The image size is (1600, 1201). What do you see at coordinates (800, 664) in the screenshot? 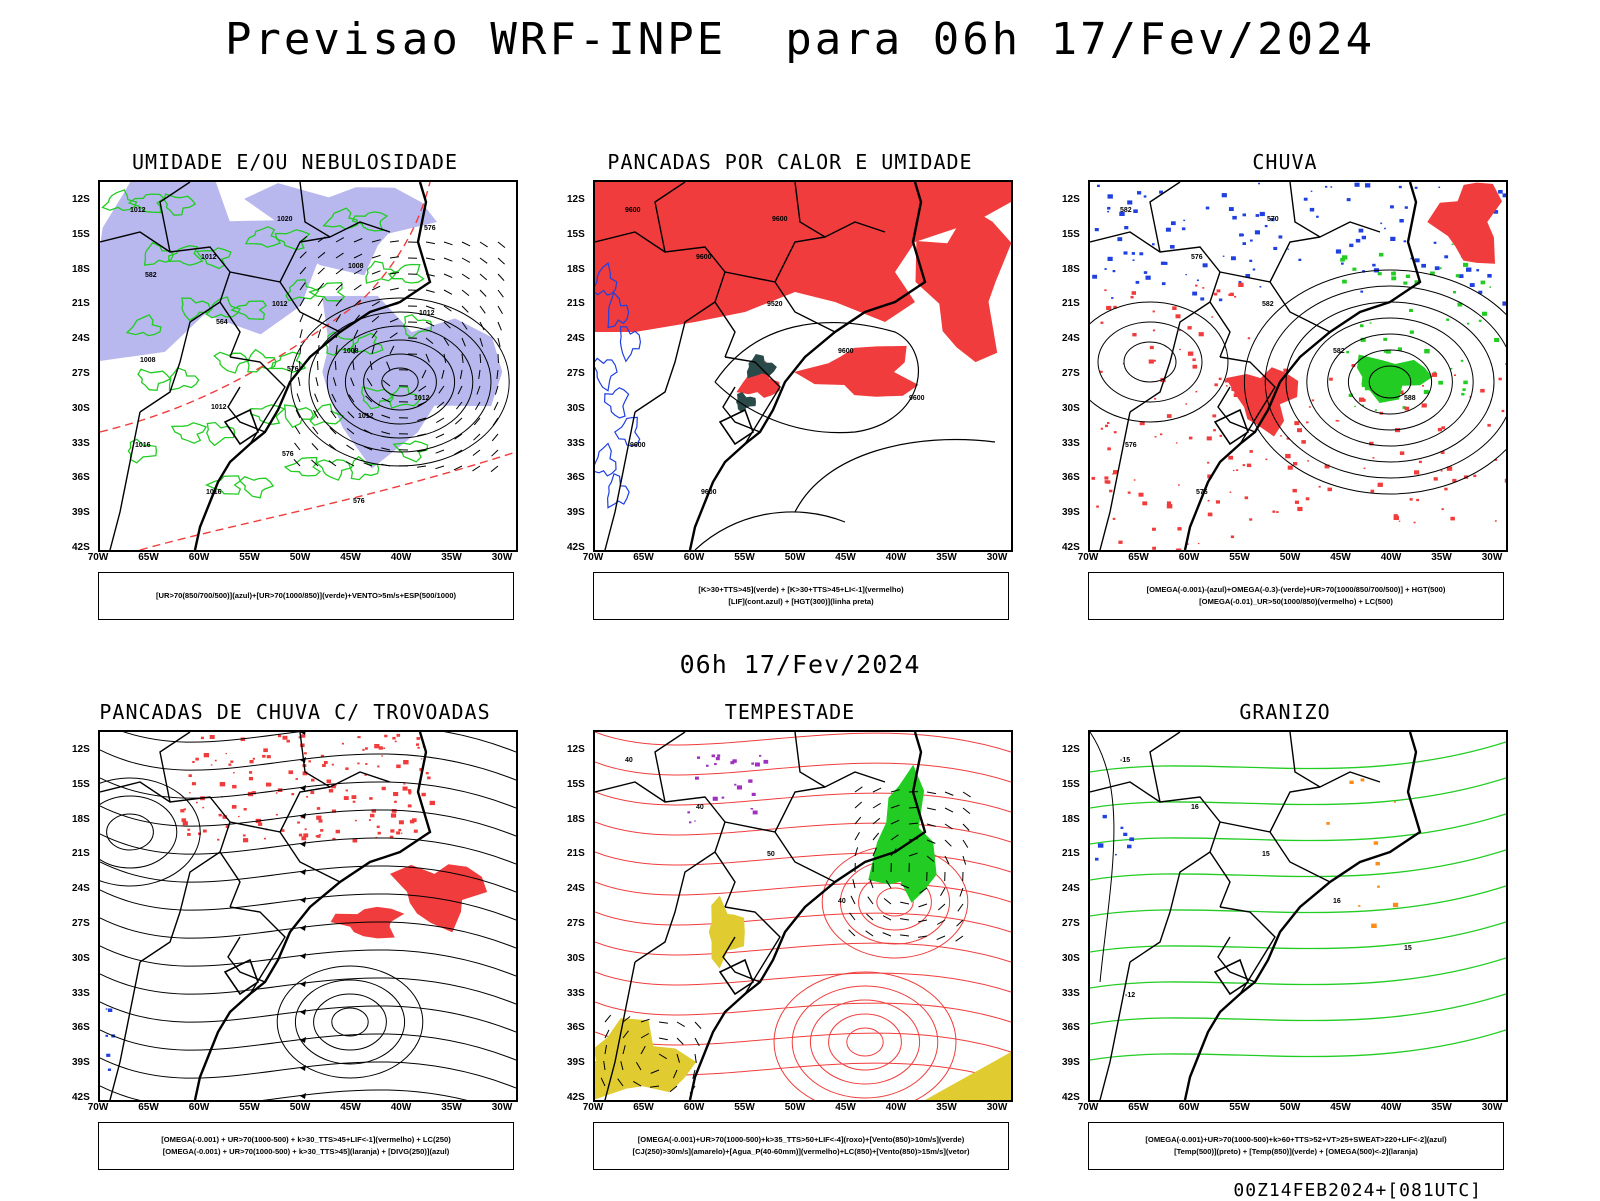
I see `valid-time-title: 06h 17/Fev/2024` at bounding box center [800, 664].